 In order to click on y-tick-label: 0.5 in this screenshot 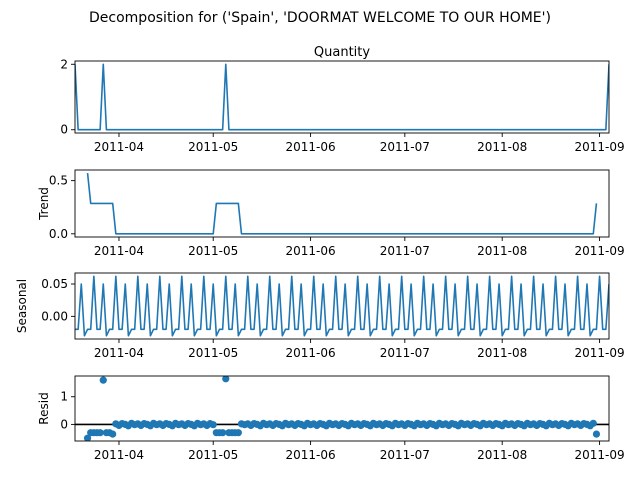, I will do `click(58, 181)`.